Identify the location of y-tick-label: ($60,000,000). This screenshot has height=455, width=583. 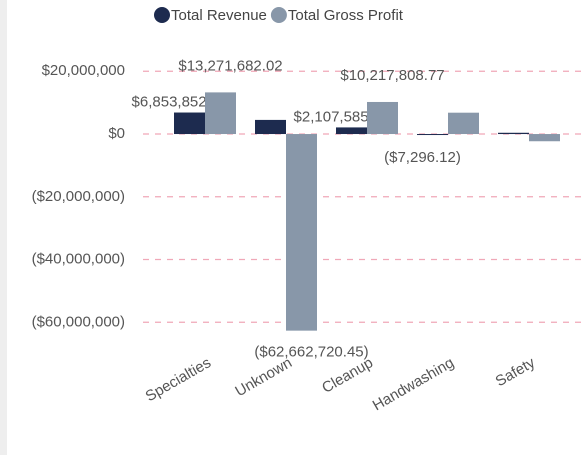
(78, 321).